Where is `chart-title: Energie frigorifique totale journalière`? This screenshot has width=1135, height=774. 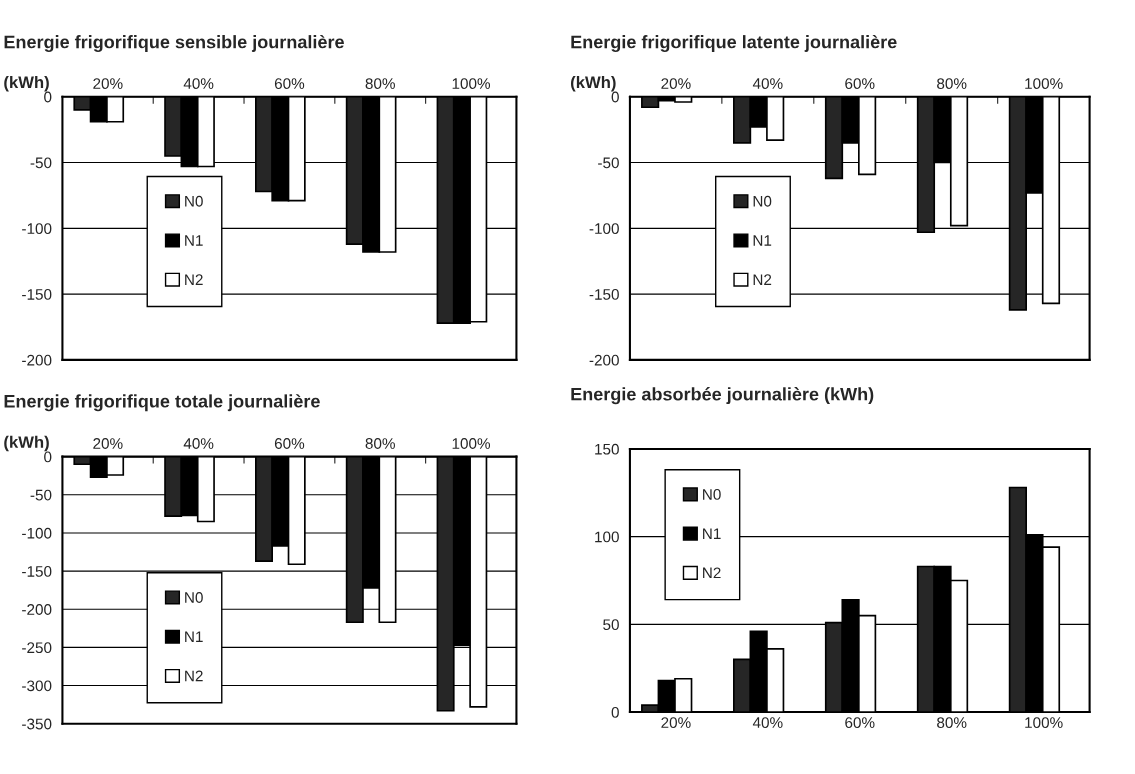
chart-title: Energie frigorifique totale journalière is located at coordinates (162, 403).